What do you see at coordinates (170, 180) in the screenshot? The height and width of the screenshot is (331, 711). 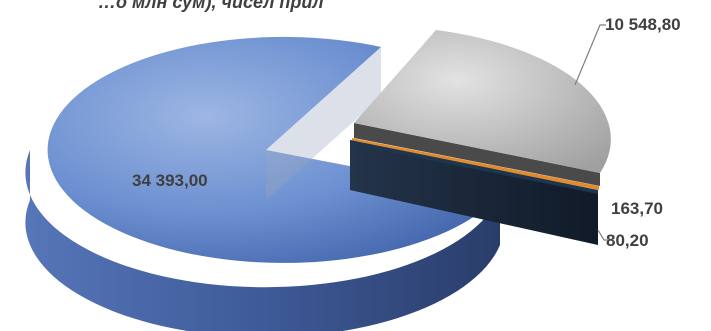 I see `data-label-0: 34 393,00` at bounding box center [170, 180].